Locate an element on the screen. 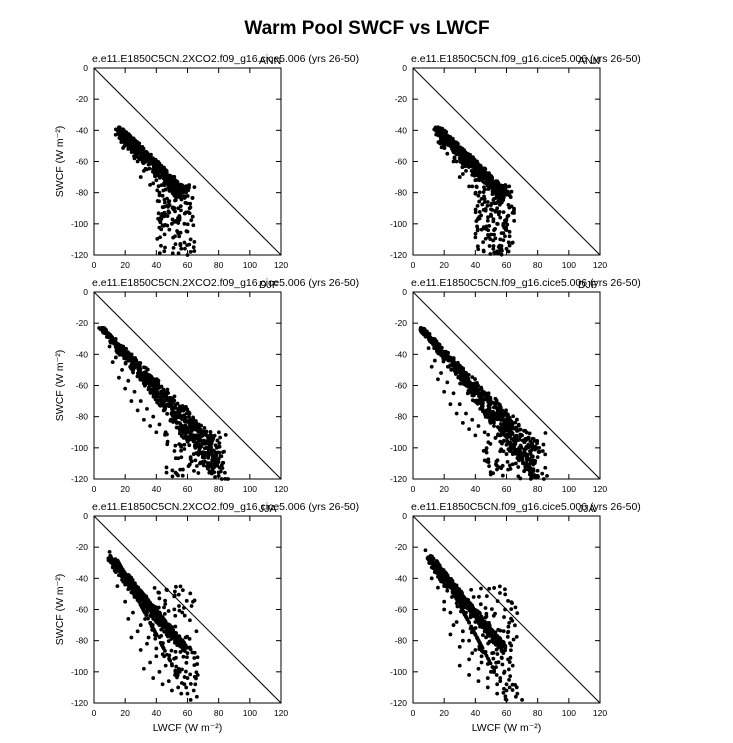 The width and height of the screenshot is (733, 743). y-tick-label: -80 is located at coordinates (401, 193).